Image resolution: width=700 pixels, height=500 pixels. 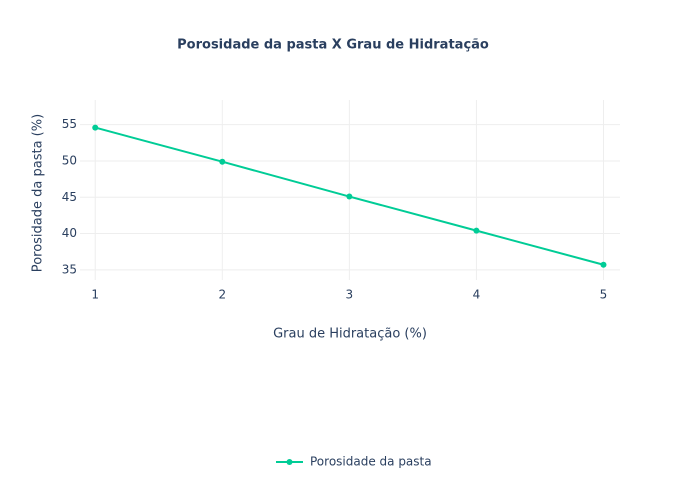 I want to click on x-tick-label: 1, so click(x=95, y=295).